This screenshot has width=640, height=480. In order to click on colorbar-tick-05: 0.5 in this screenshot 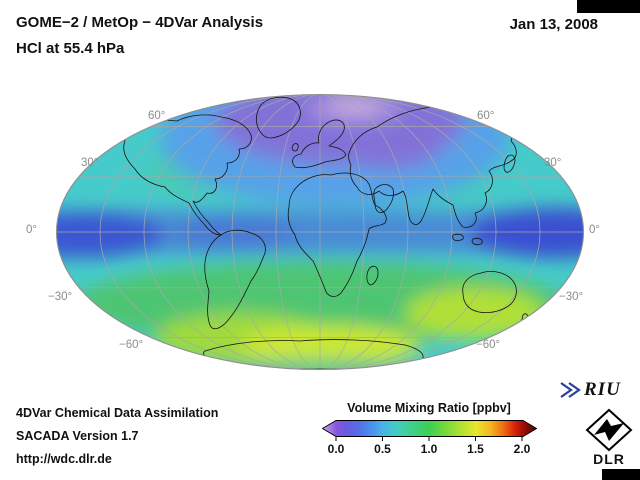, I will do `click(382, 449)`.